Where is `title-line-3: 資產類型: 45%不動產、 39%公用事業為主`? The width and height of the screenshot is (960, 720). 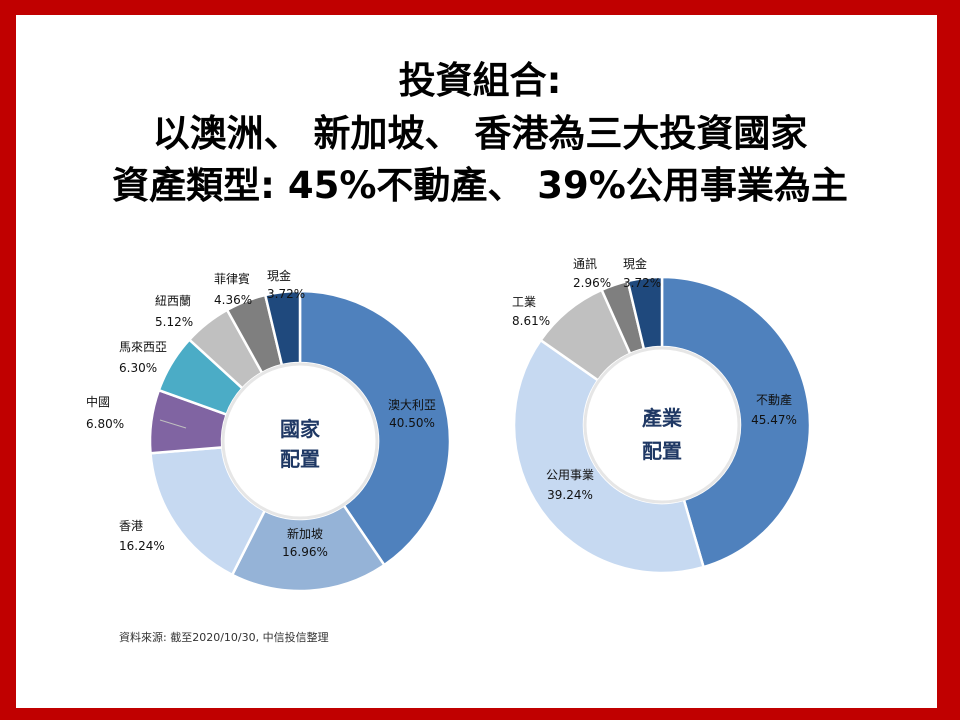
title-line-3: 資產類型: 45%不動產、 39%公用事業為主 is located at coordinates (480, 185).